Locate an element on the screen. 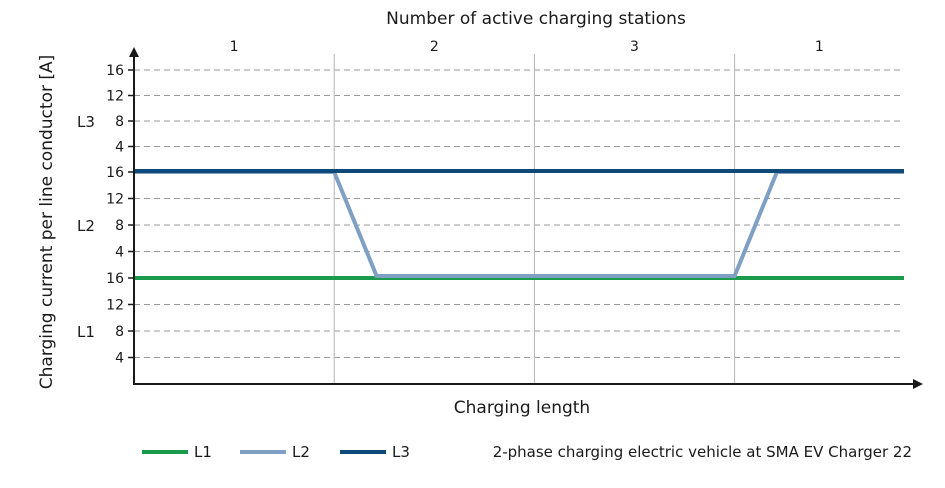  y-tick-label-l3-12: 12 is located at coordinates (115, 97).